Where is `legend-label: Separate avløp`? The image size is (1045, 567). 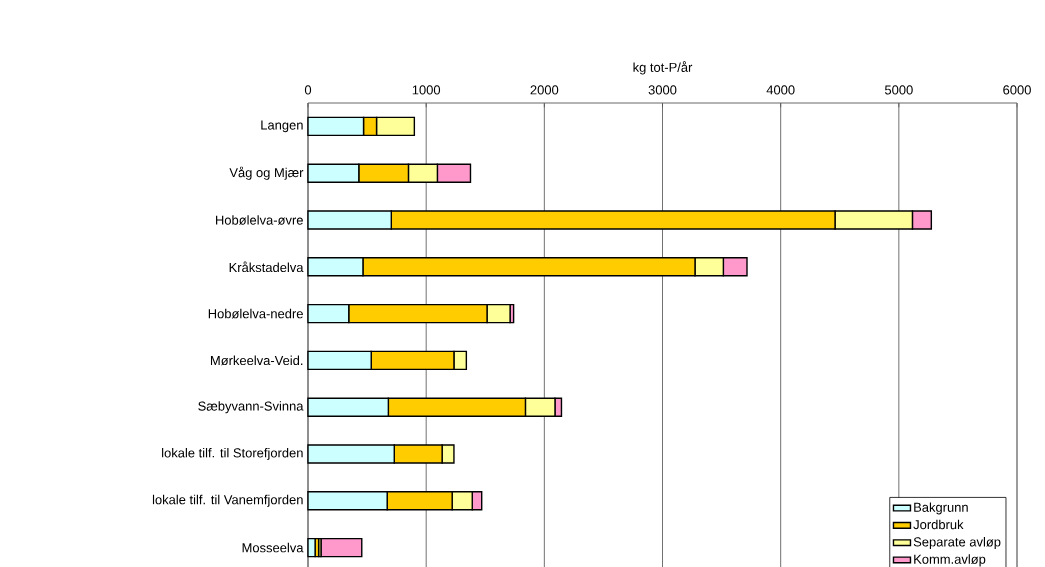
legend-label: Separate avløp is located at coordinates (957, 543).